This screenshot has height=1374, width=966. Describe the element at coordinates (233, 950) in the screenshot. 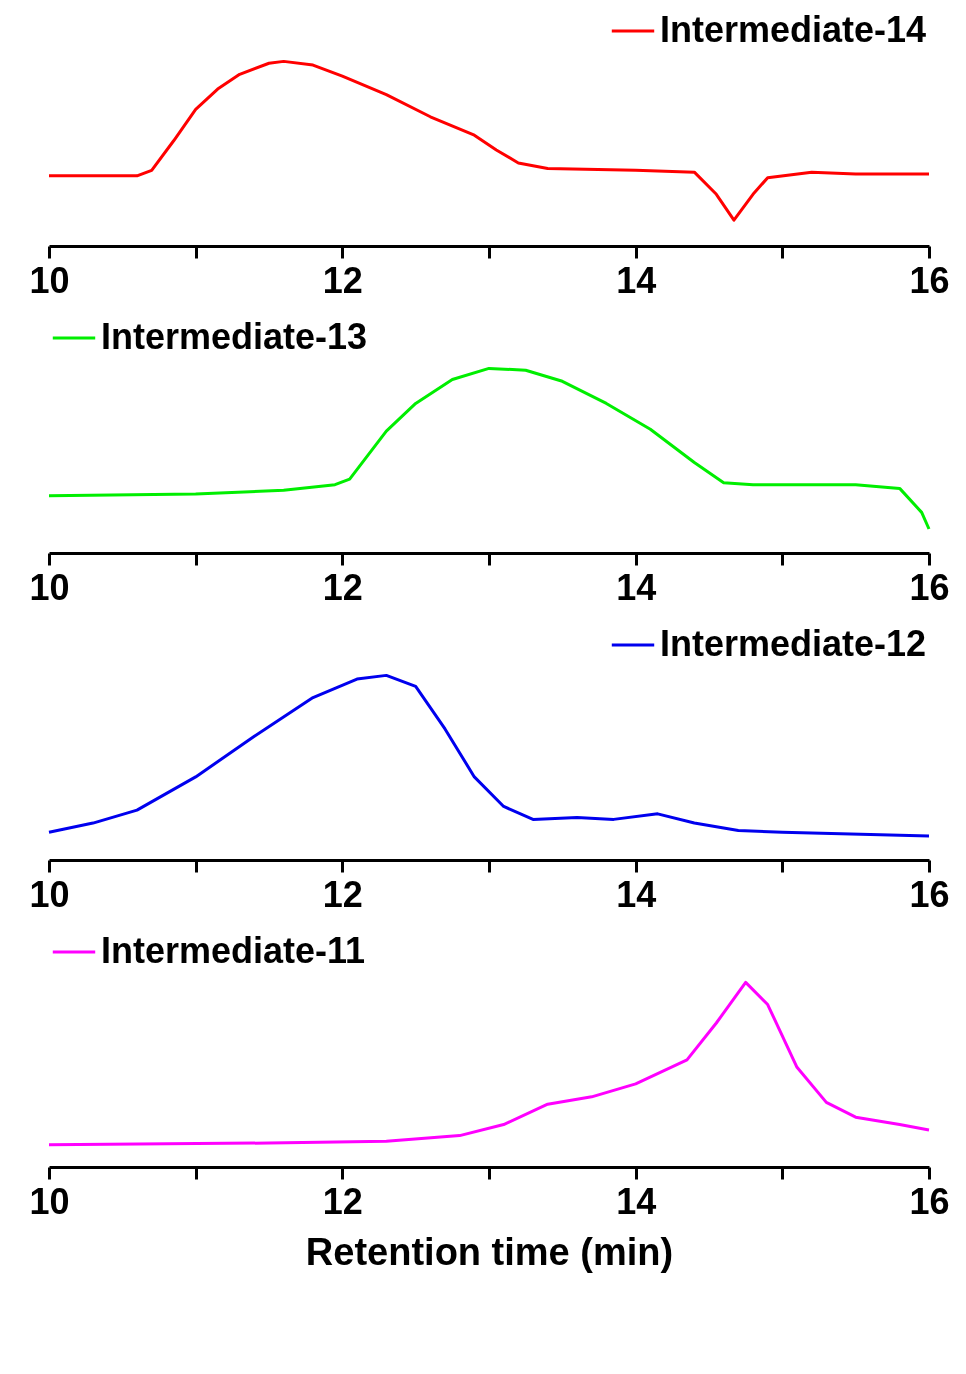

I see `legend-label: Intermediate-11` at that location.